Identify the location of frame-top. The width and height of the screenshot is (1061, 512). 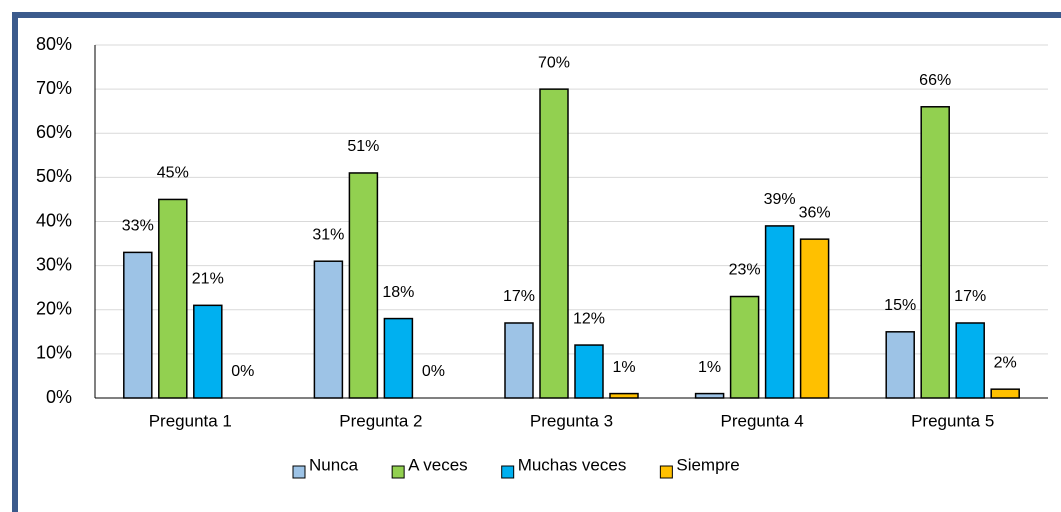
(536, 15).